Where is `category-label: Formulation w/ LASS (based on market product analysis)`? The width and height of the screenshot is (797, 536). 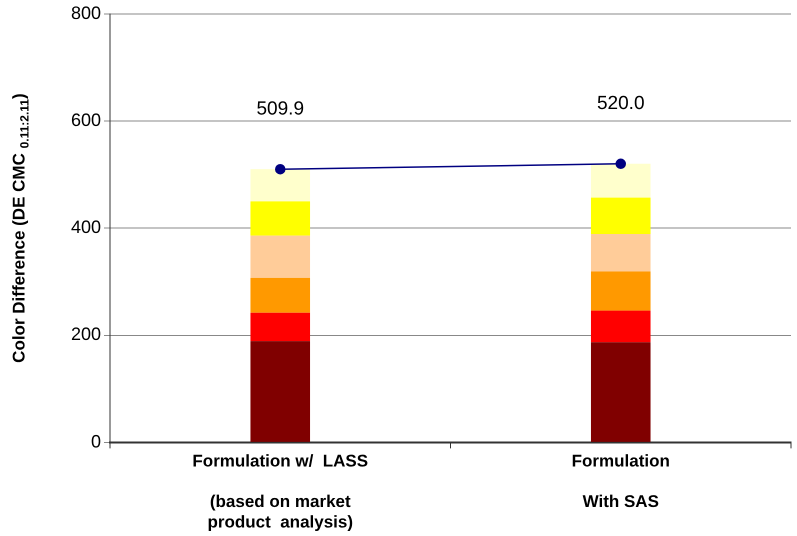 category-label: Formulation w/ LASS (based on market product analysis) is located at coordinates (280, 491).